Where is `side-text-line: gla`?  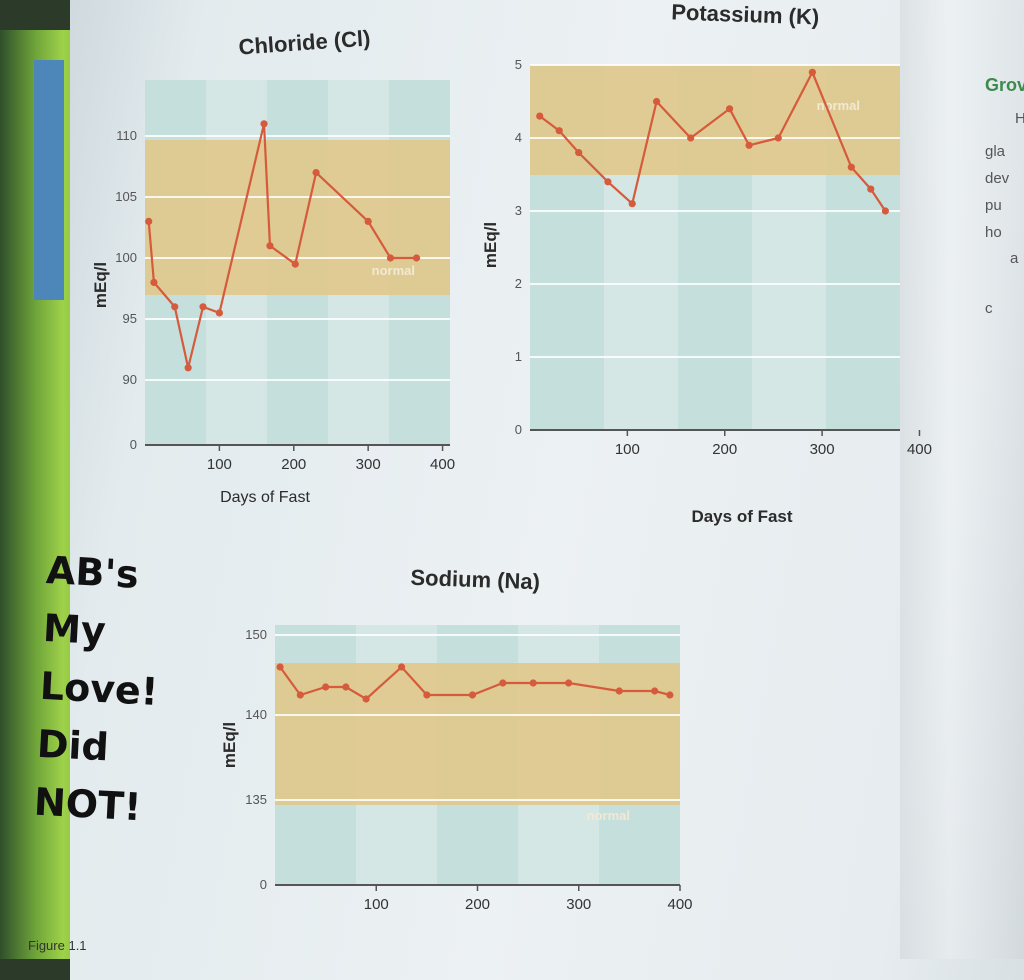 side-text-line: gla is located at coordinates (995, 151).